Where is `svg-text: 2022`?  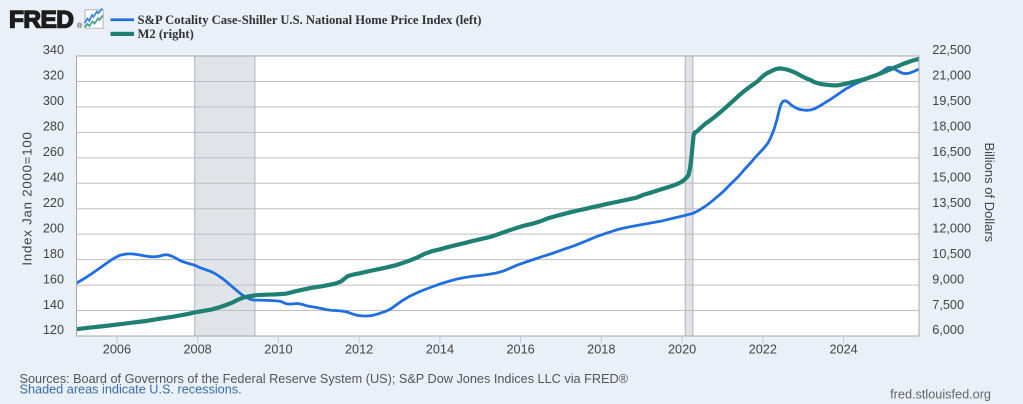 svg-text: 2022 is located at coordinates (763, 350).